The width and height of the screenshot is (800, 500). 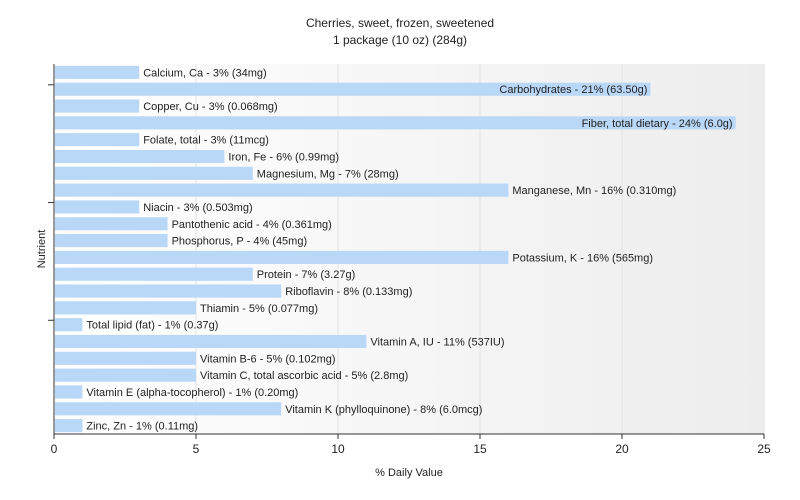 I want to click on bar-label: Riboflavin - 8% (0.133mg), so click(x=348, y=292).